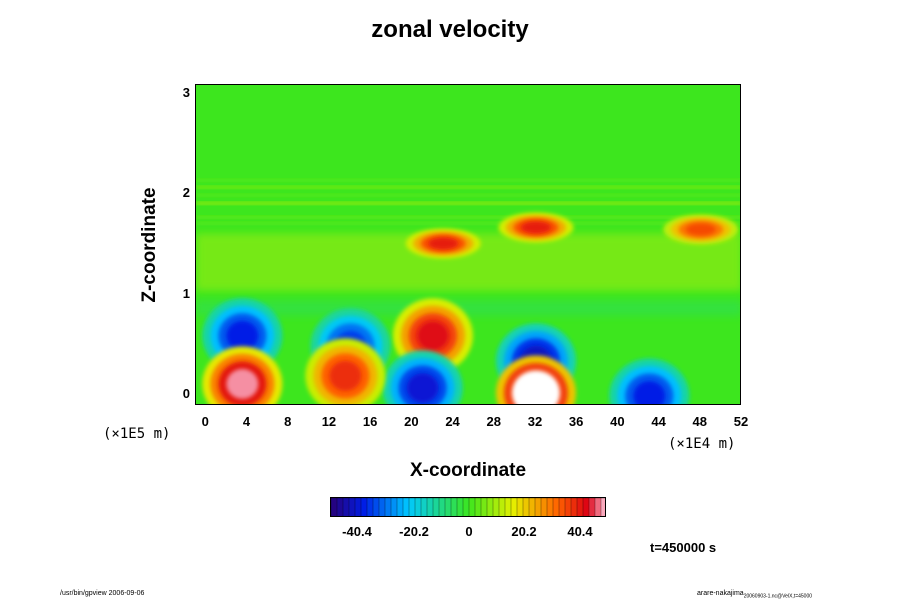 This screenshot has width=900, height=600. I want to click on y-tick-label: 2, so click(186, 193).